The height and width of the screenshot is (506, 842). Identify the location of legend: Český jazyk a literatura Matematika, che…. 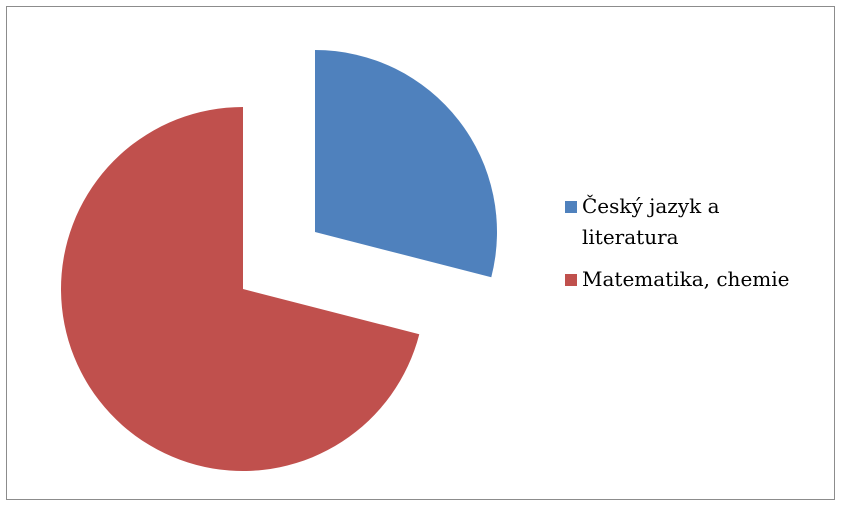
(700, 248).